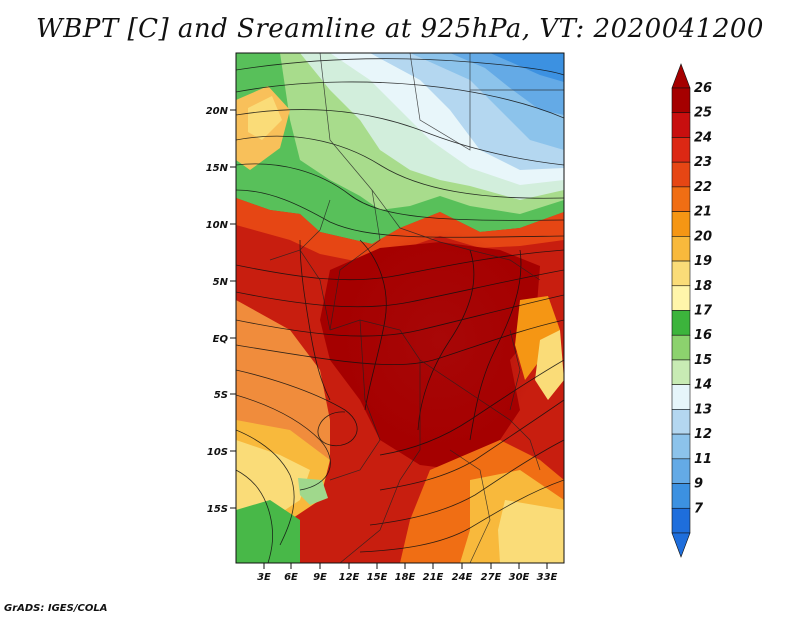 The image size is (800, 618). What do you see at coordinates (703, 335) in the screenshot?
I see `colorbar-label: 16` at bounding box center [703, 335].